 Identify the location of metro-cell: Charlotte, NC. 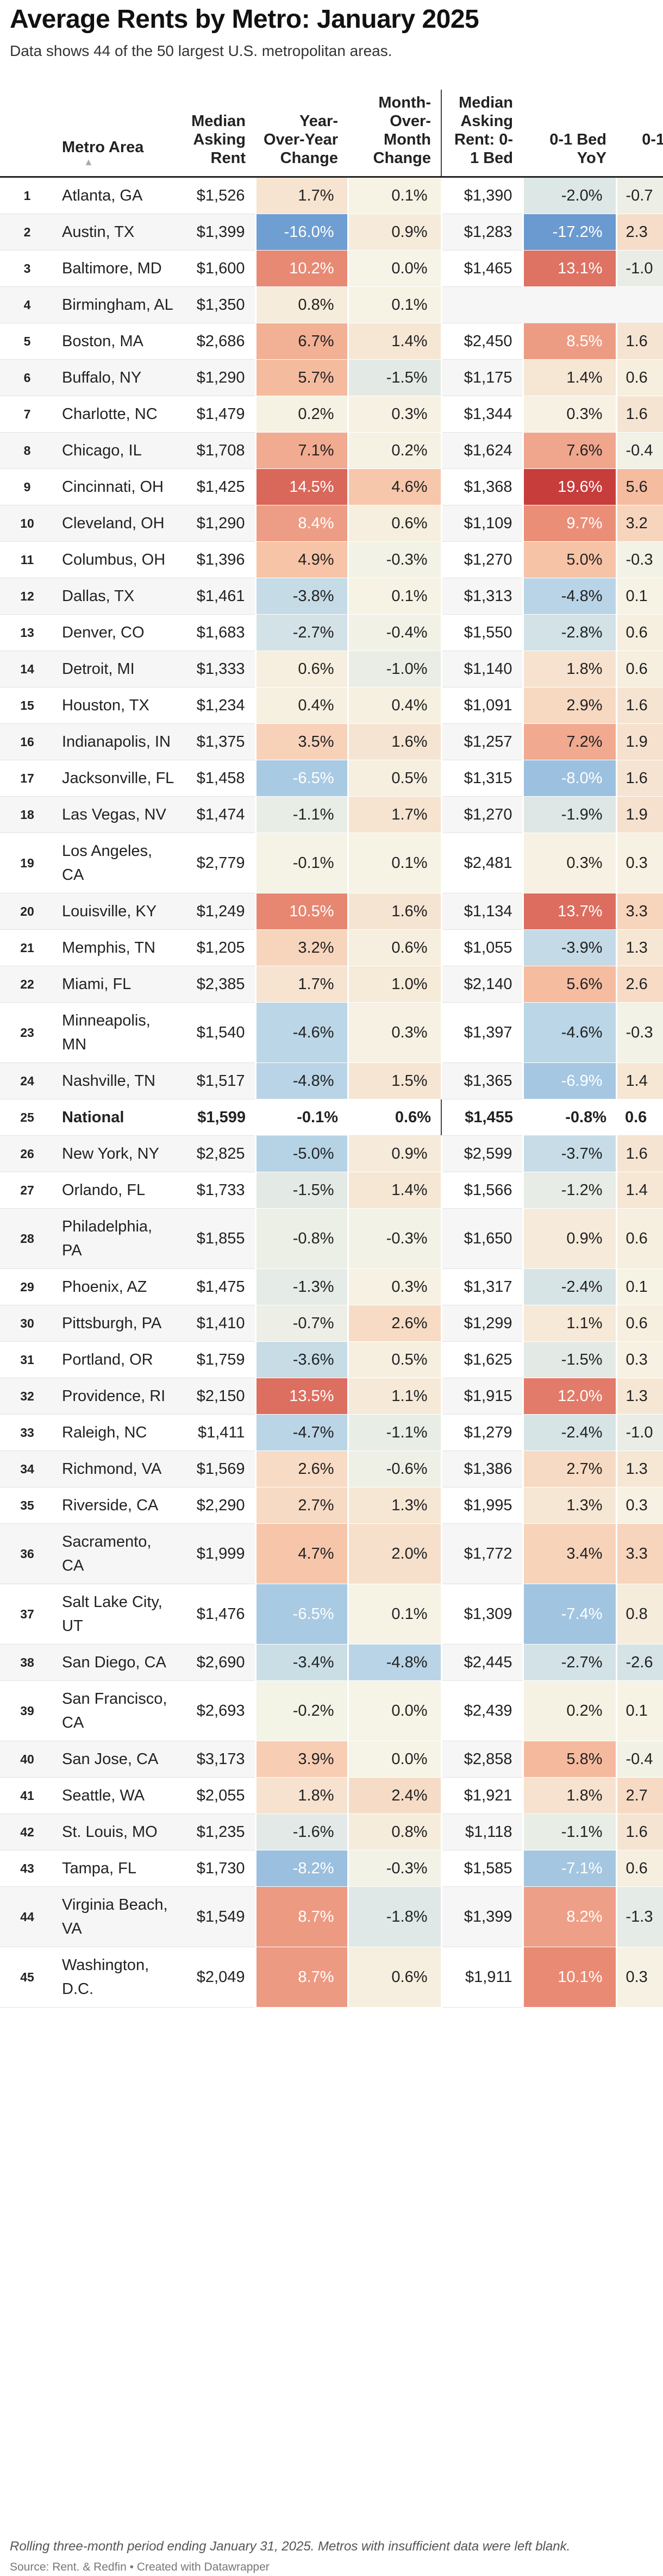
(119, 414).